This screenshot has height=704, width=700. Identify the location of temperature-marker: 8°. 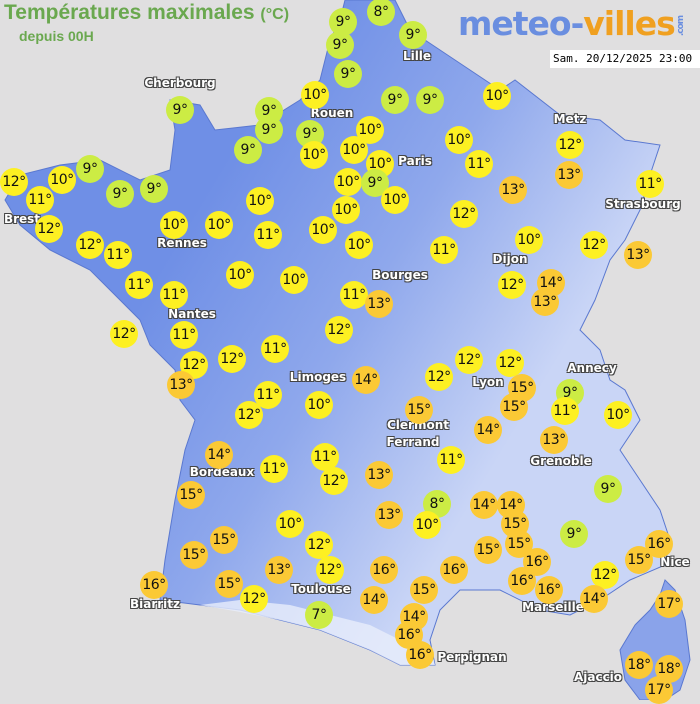
(381, 13).